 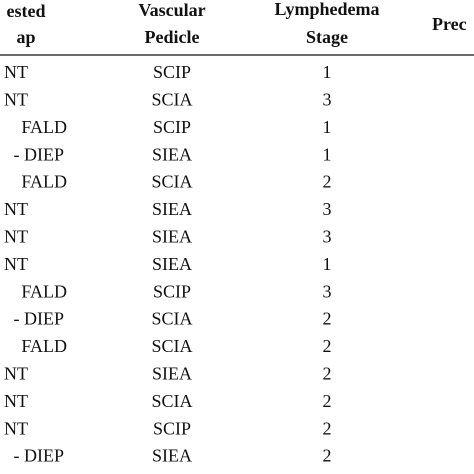 What do you see at coordinates (327, 37) in the screenshot?
I see `header-cell: Stage` at bounding box center [327, 37].